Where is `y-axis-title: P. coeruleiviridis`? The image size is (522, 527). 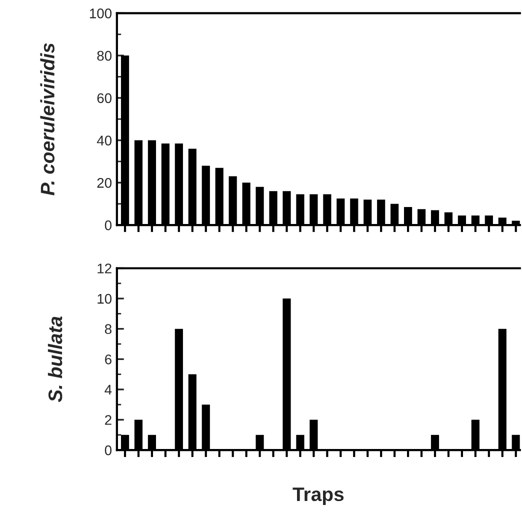
y-axis-title: P. coeruleiviridis is located at coordinates (47, 119).